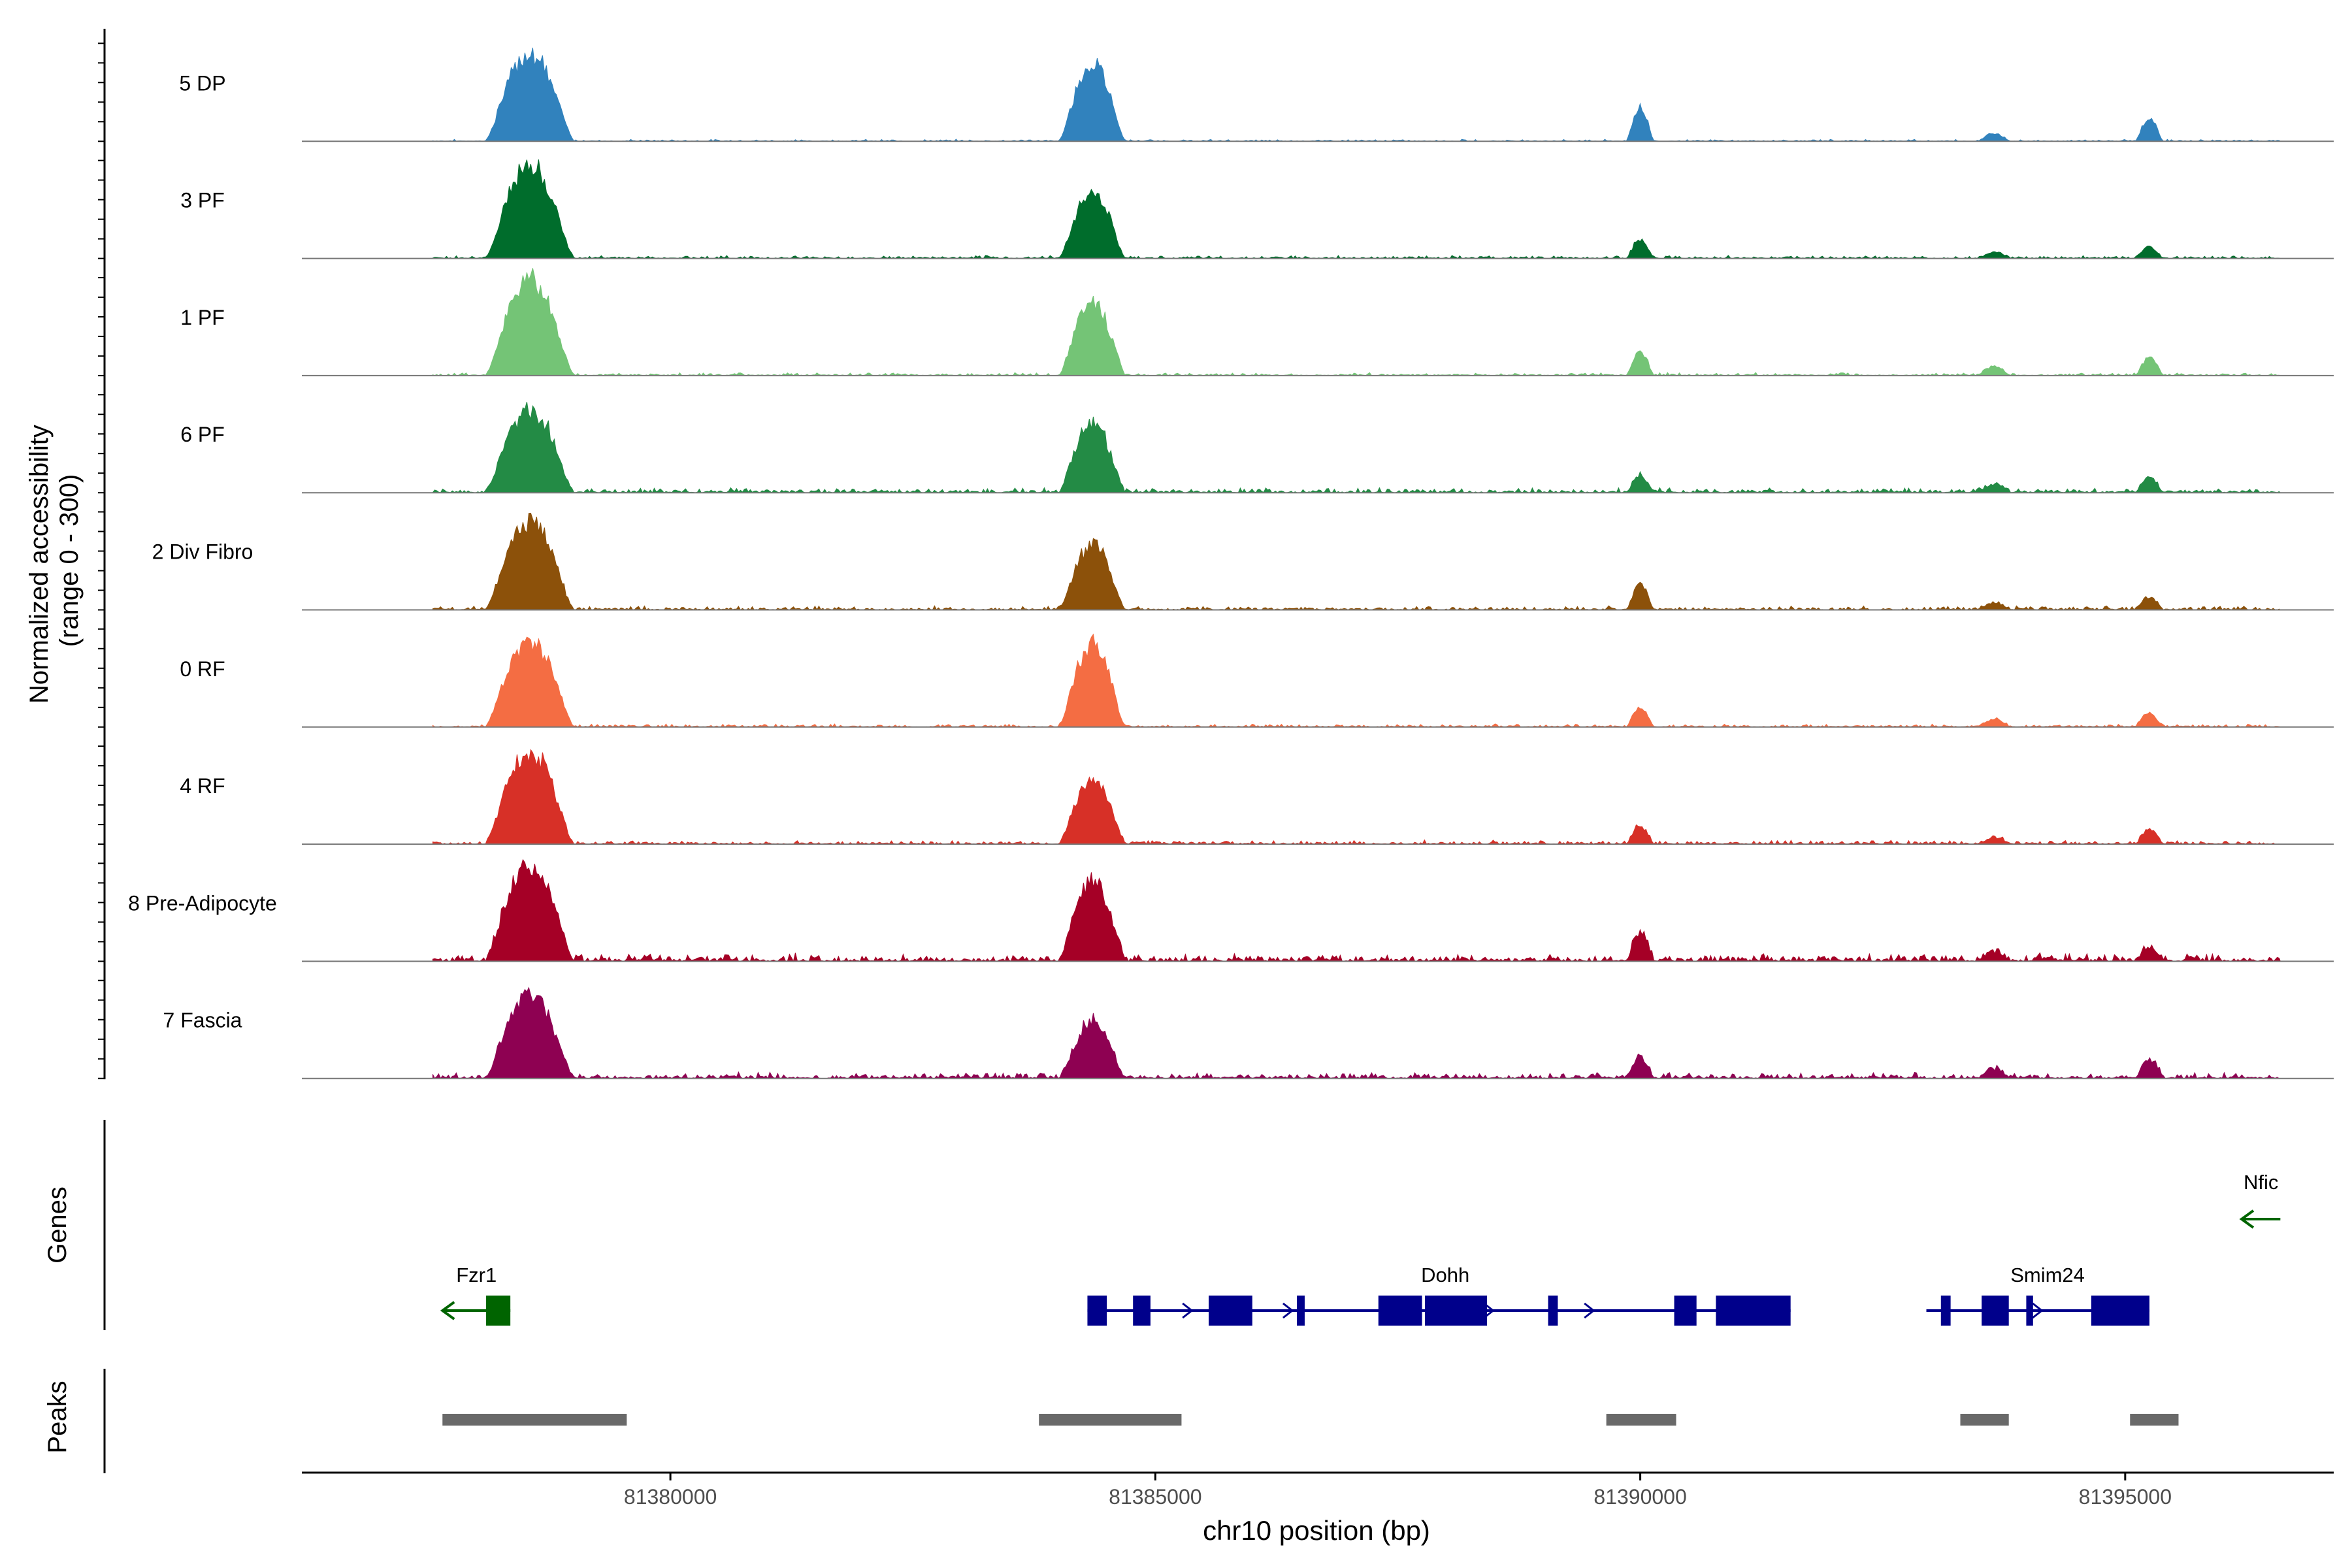 This screenshot has width=2352, height=1568. Describe the element at coordinates (2261, 1182) in the screenshot. I see `gene-label: Nfic` at that location.